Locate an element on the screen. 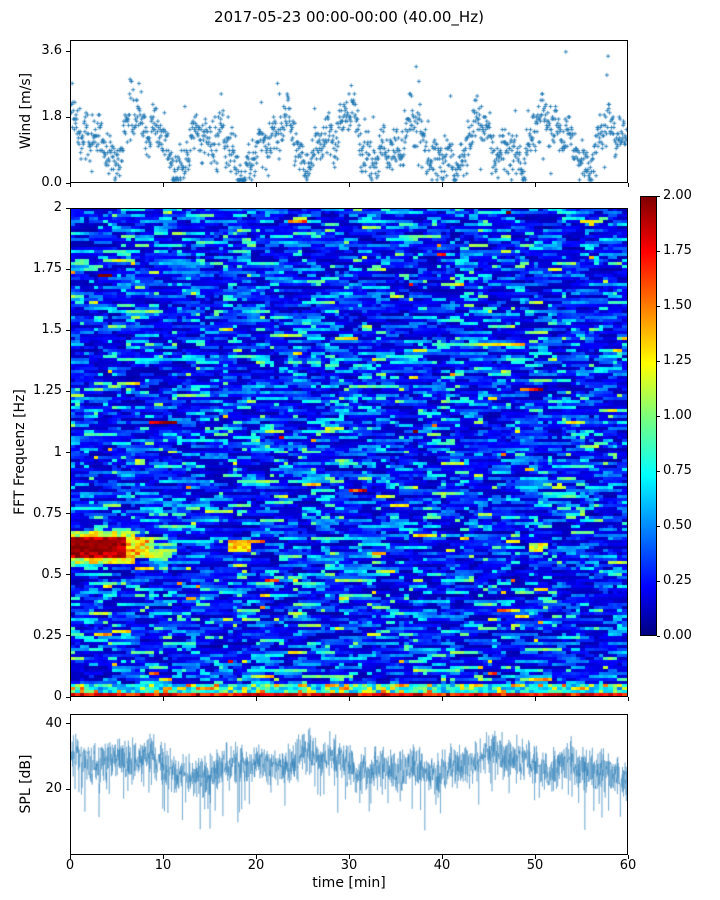 The width and height of the screenshot is (720, 900). time-xlabel: time [min] is located at coordinates (349, 883).